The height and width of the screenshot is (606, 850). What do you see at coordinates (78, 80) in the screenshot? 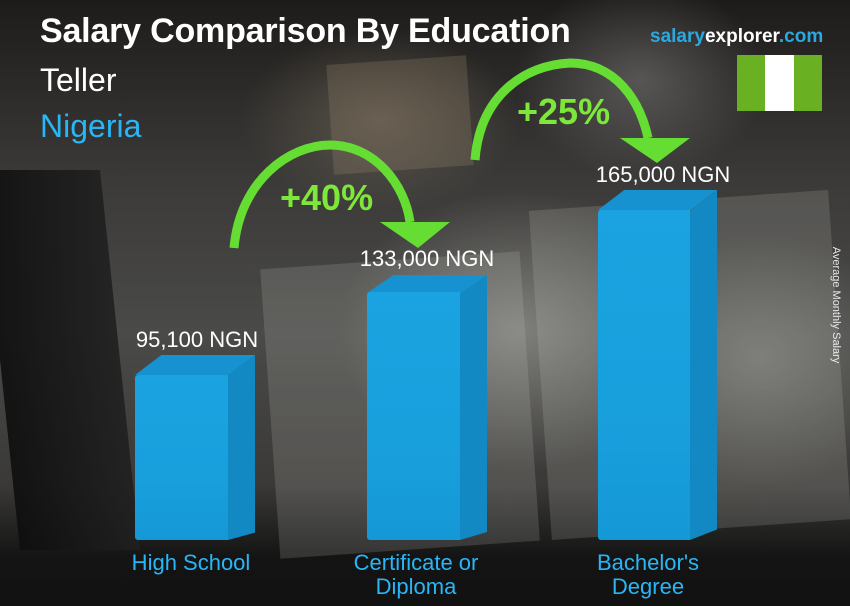
I see `job-title: Teller` at bounding box center [78, 80].